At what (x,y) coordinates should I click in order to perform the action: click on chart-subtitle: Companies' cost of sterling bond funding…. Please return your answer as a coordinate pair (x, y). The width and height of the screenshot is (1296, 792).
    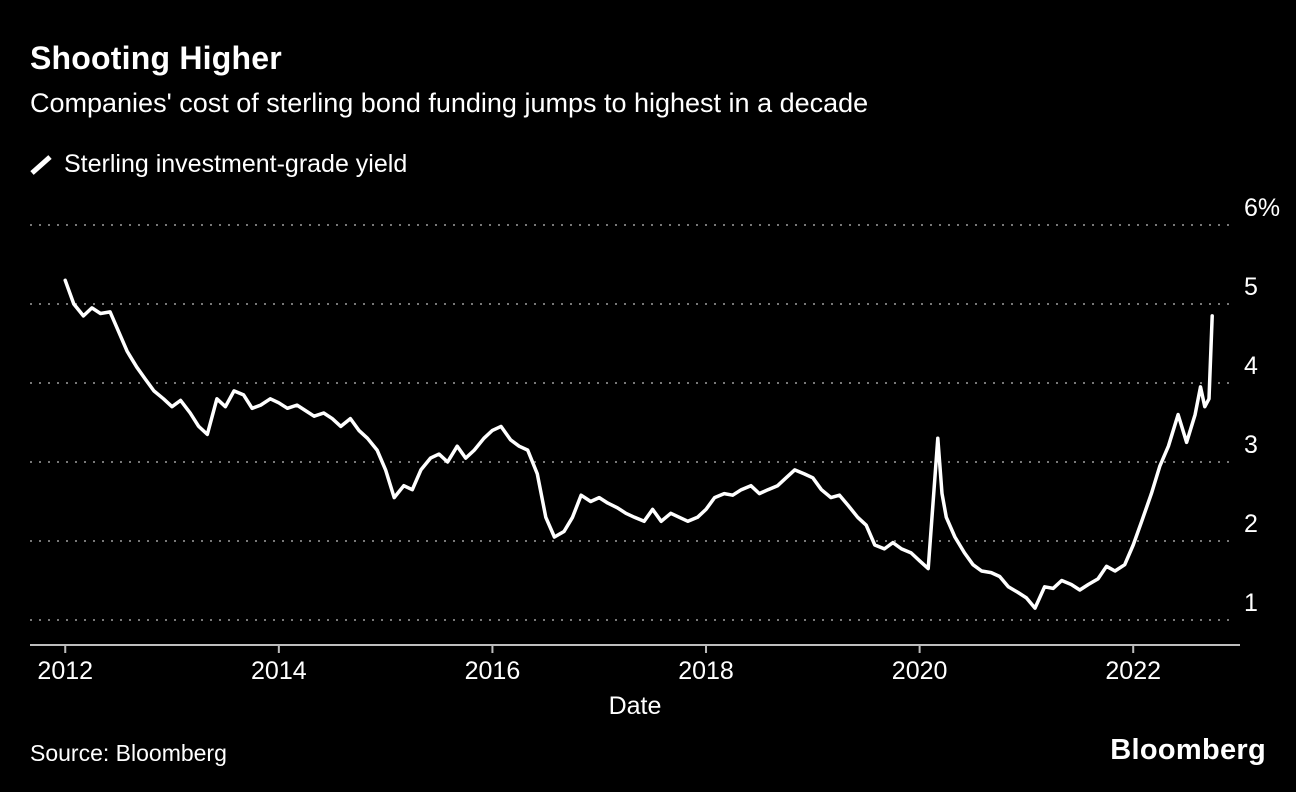
    Looking at the image, I should click on (449, 103).